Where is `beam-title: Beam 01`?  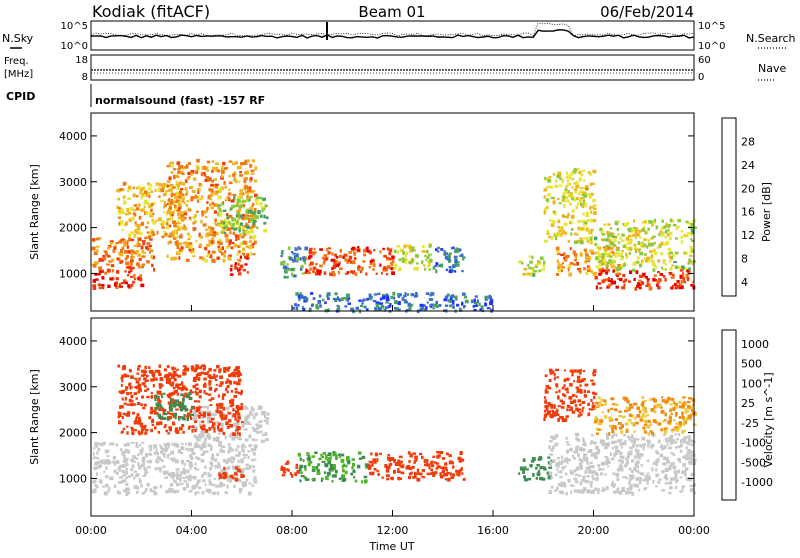
beam-title: Beam 01 is located at coordinates (391, 12).